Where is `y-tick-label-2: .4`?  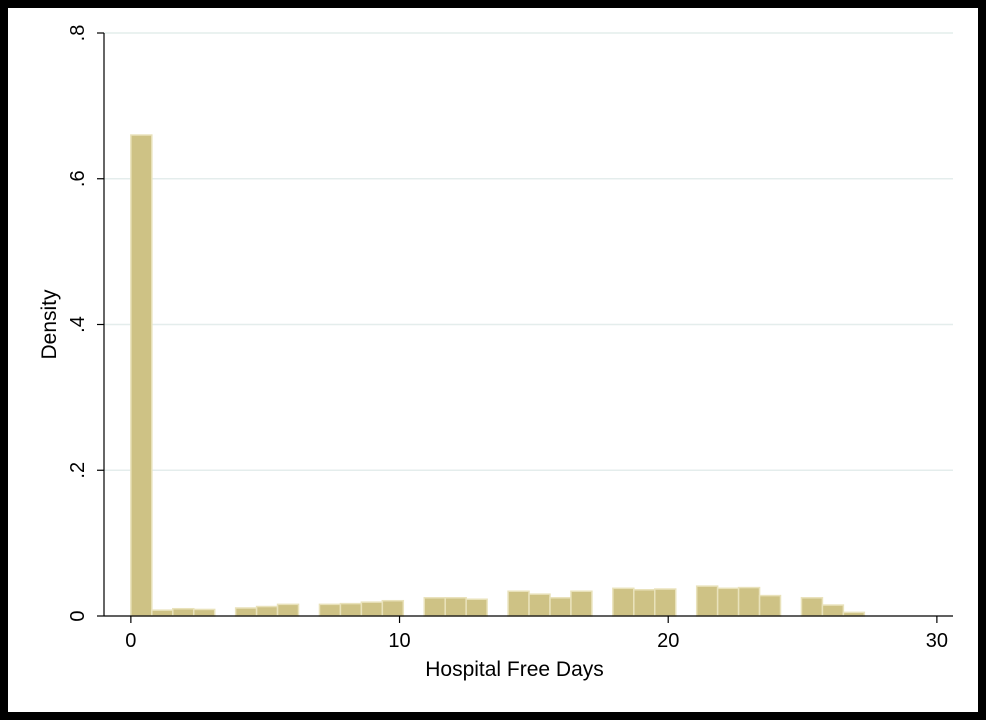
y-tick-label-2: .4 is located at coordinates (78, 324).